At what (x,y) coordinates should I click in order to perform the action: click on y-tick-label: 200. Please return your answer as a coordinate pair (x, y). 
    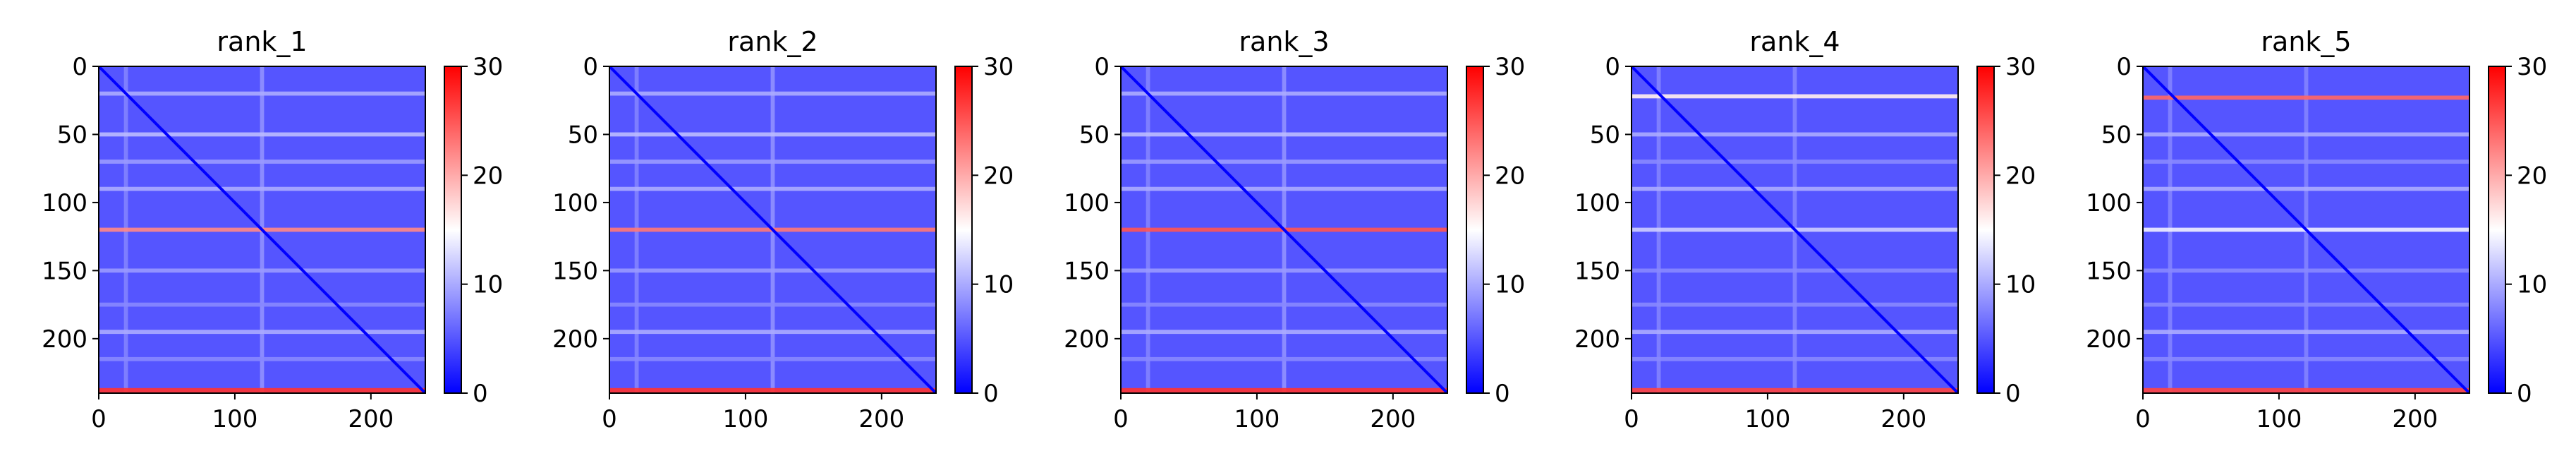
    Looking at the image, I should click on (64, 339).